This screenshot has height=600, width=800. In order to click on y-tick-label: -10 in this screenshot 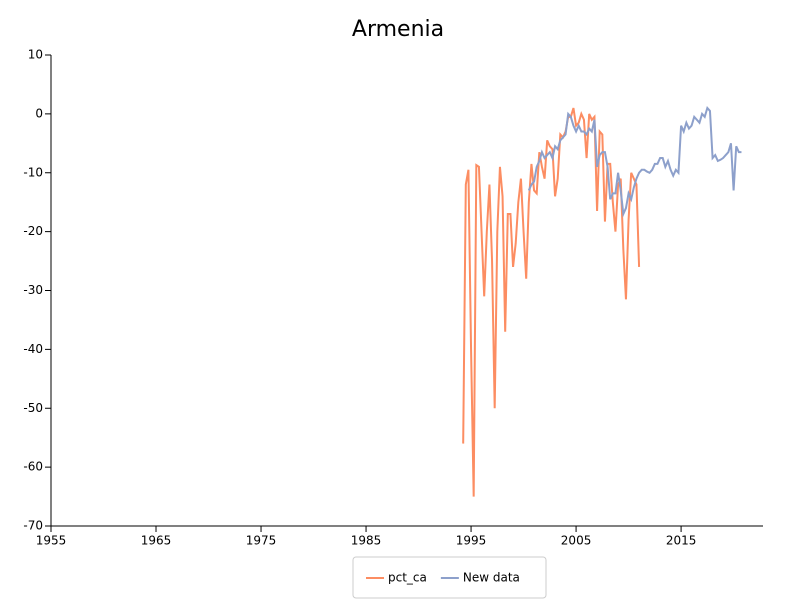, I will do `click(33, 172)`.